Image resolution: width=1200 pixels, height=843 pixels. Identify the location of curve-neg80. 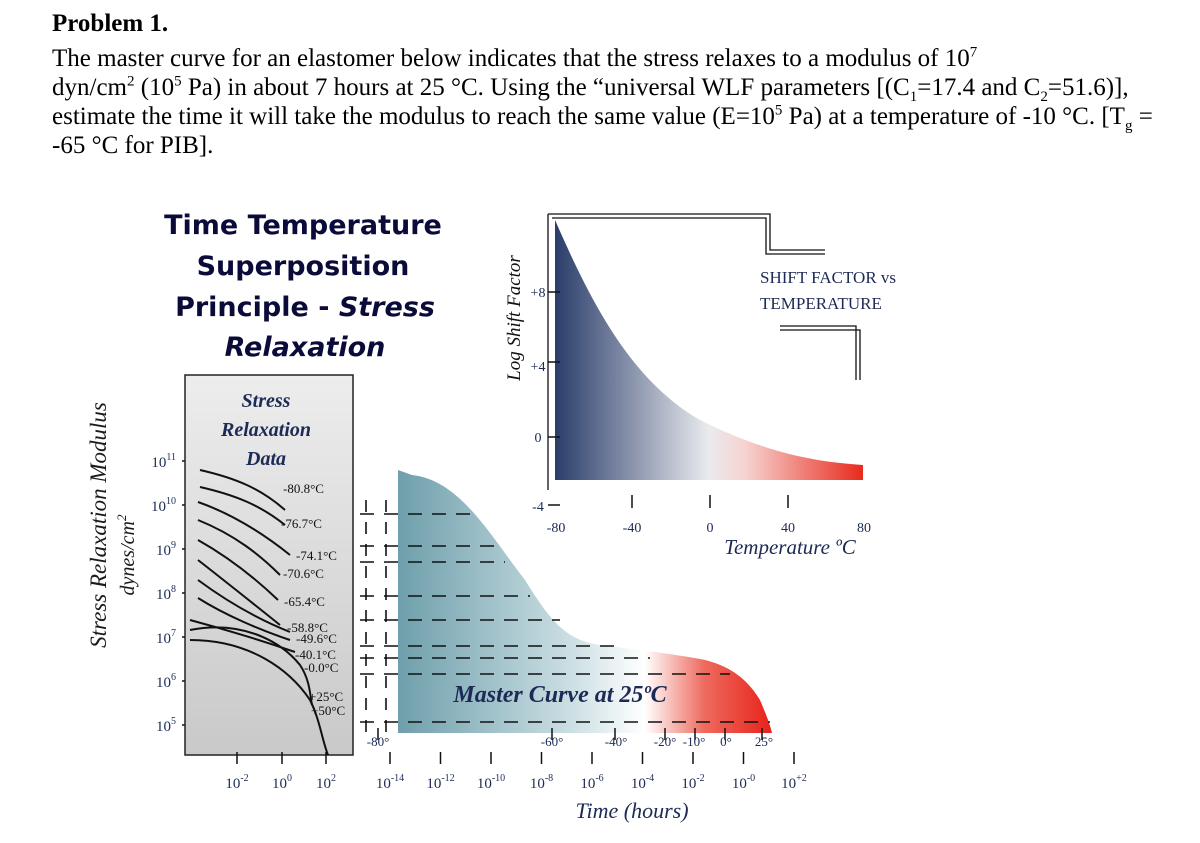
(242, 490).